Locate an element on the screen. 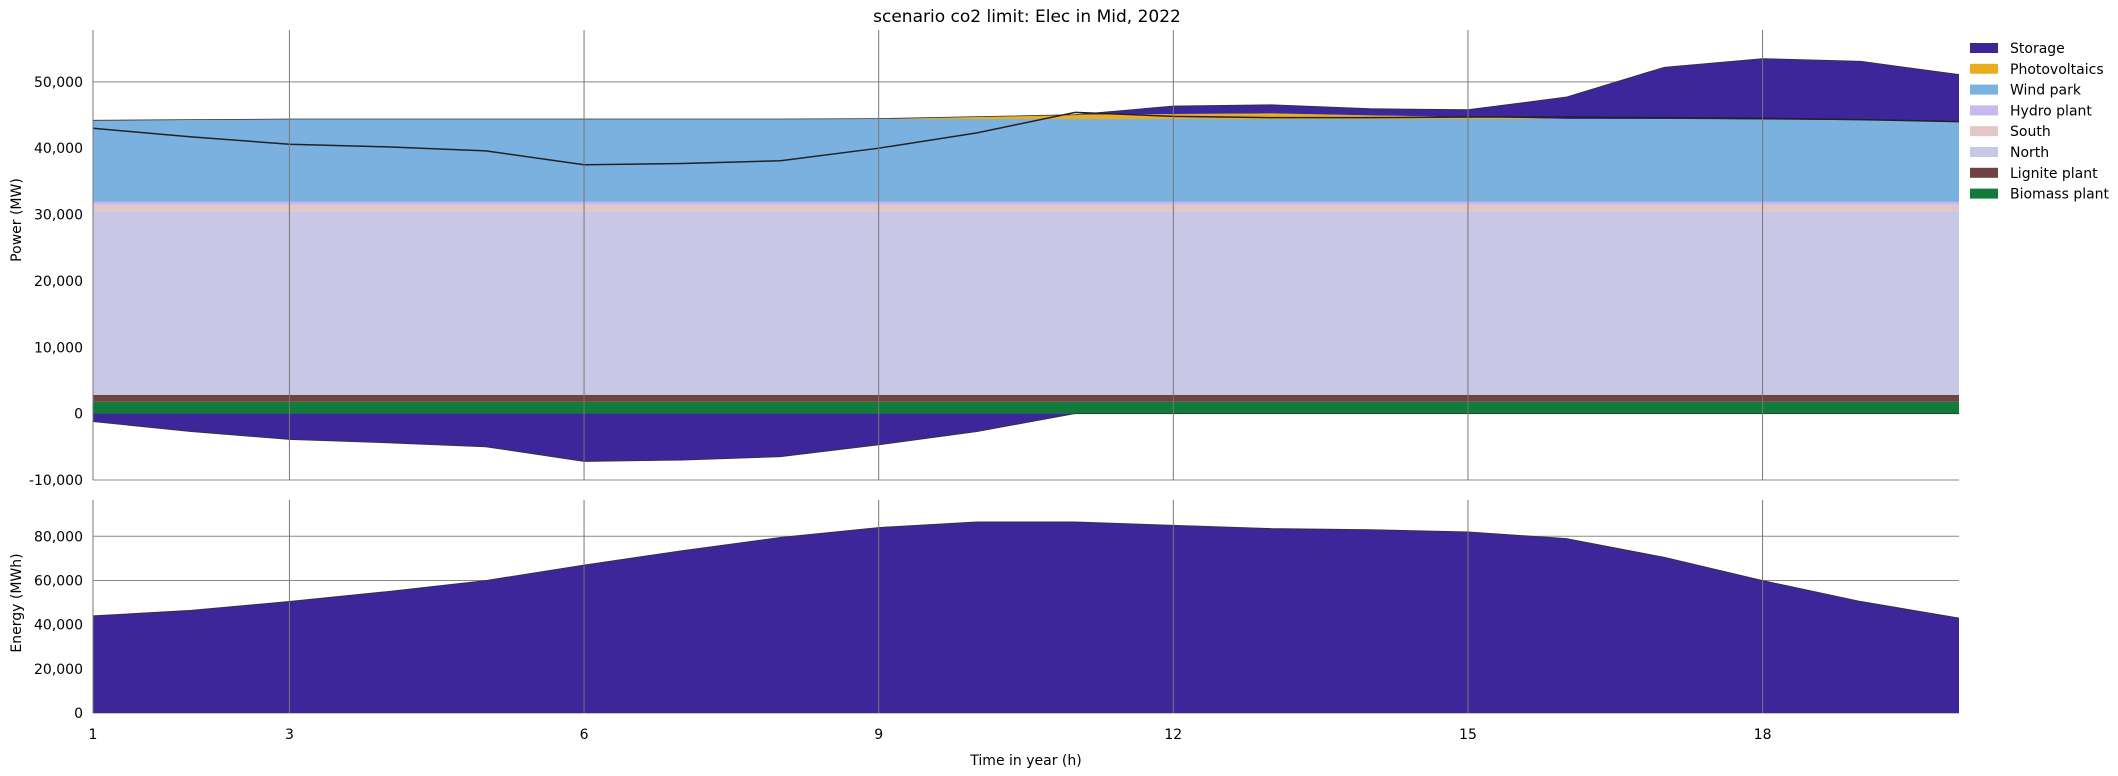 The image size is (2118, 776). area-lignite-plant is located at coordinates (1026, 398).